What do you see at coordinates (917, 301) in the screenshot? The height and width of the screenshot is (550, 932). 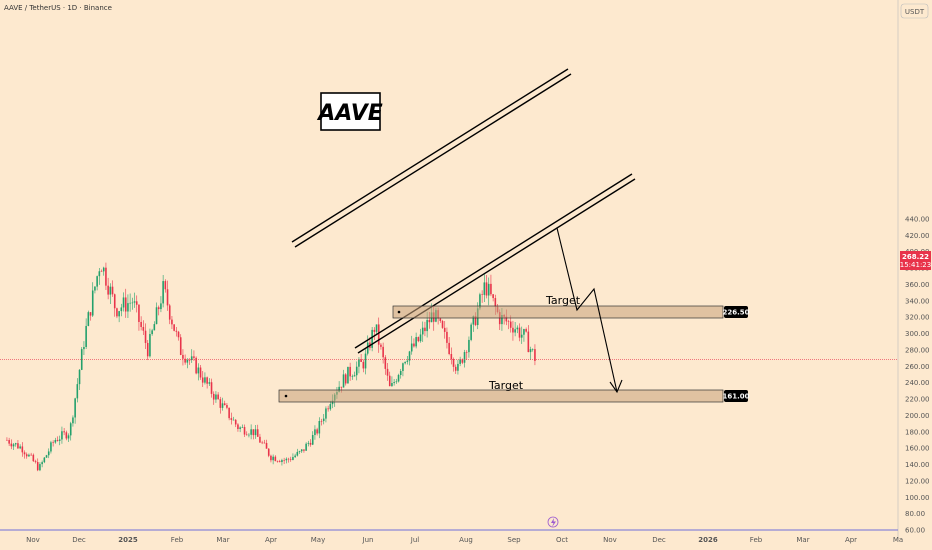 I see `price-tick-label: 340.00` at bounding box center [917, 301].